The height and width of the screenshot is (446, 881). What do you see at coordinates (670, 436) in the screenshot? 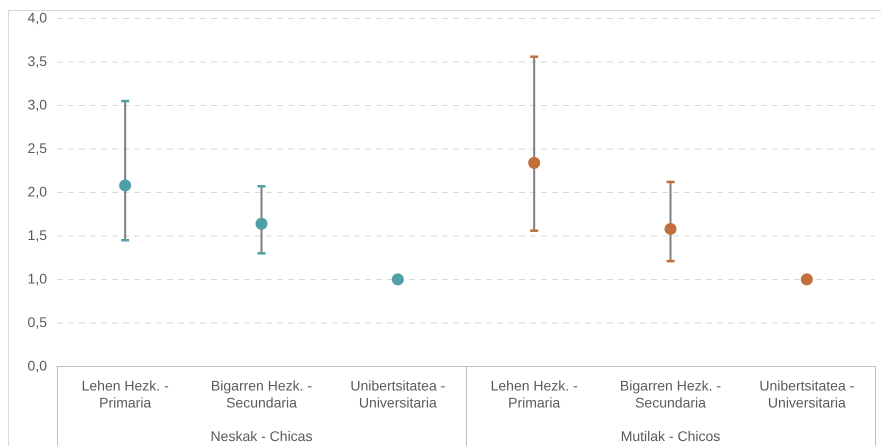
I see `text: Mutilak - Chicos` at bounding box center [670, 436].